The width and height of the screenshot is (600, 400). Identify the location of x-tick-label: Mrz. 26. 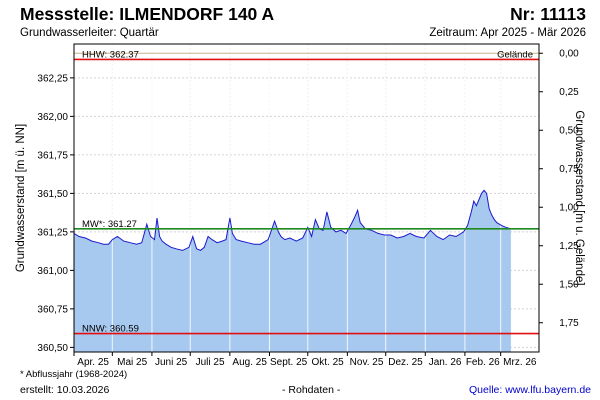
(520, 362).